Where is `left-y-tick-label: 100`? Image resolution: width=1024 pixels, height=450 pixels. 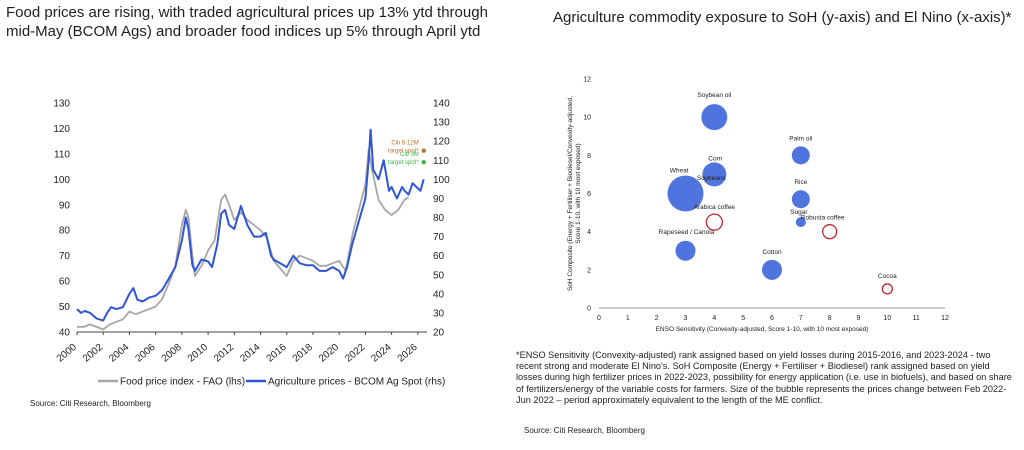 left-y-tick-label: 100 is located at coordinates (61, 180).